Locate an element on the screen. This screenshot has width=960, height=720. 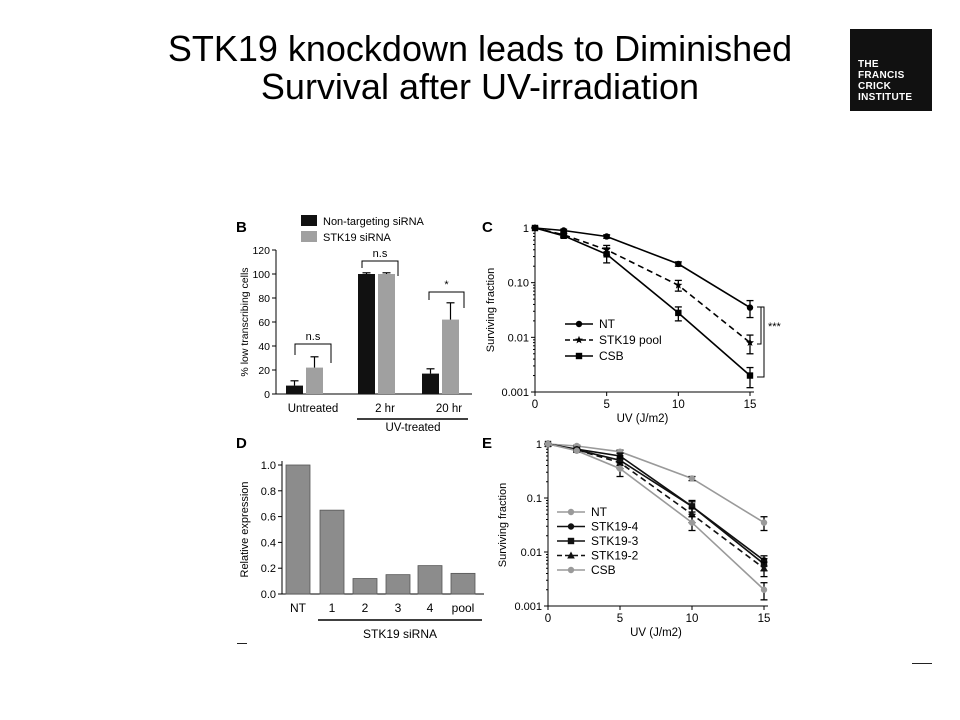
panel-b-category-label: 20 hr is located at coordinates (449, 409).